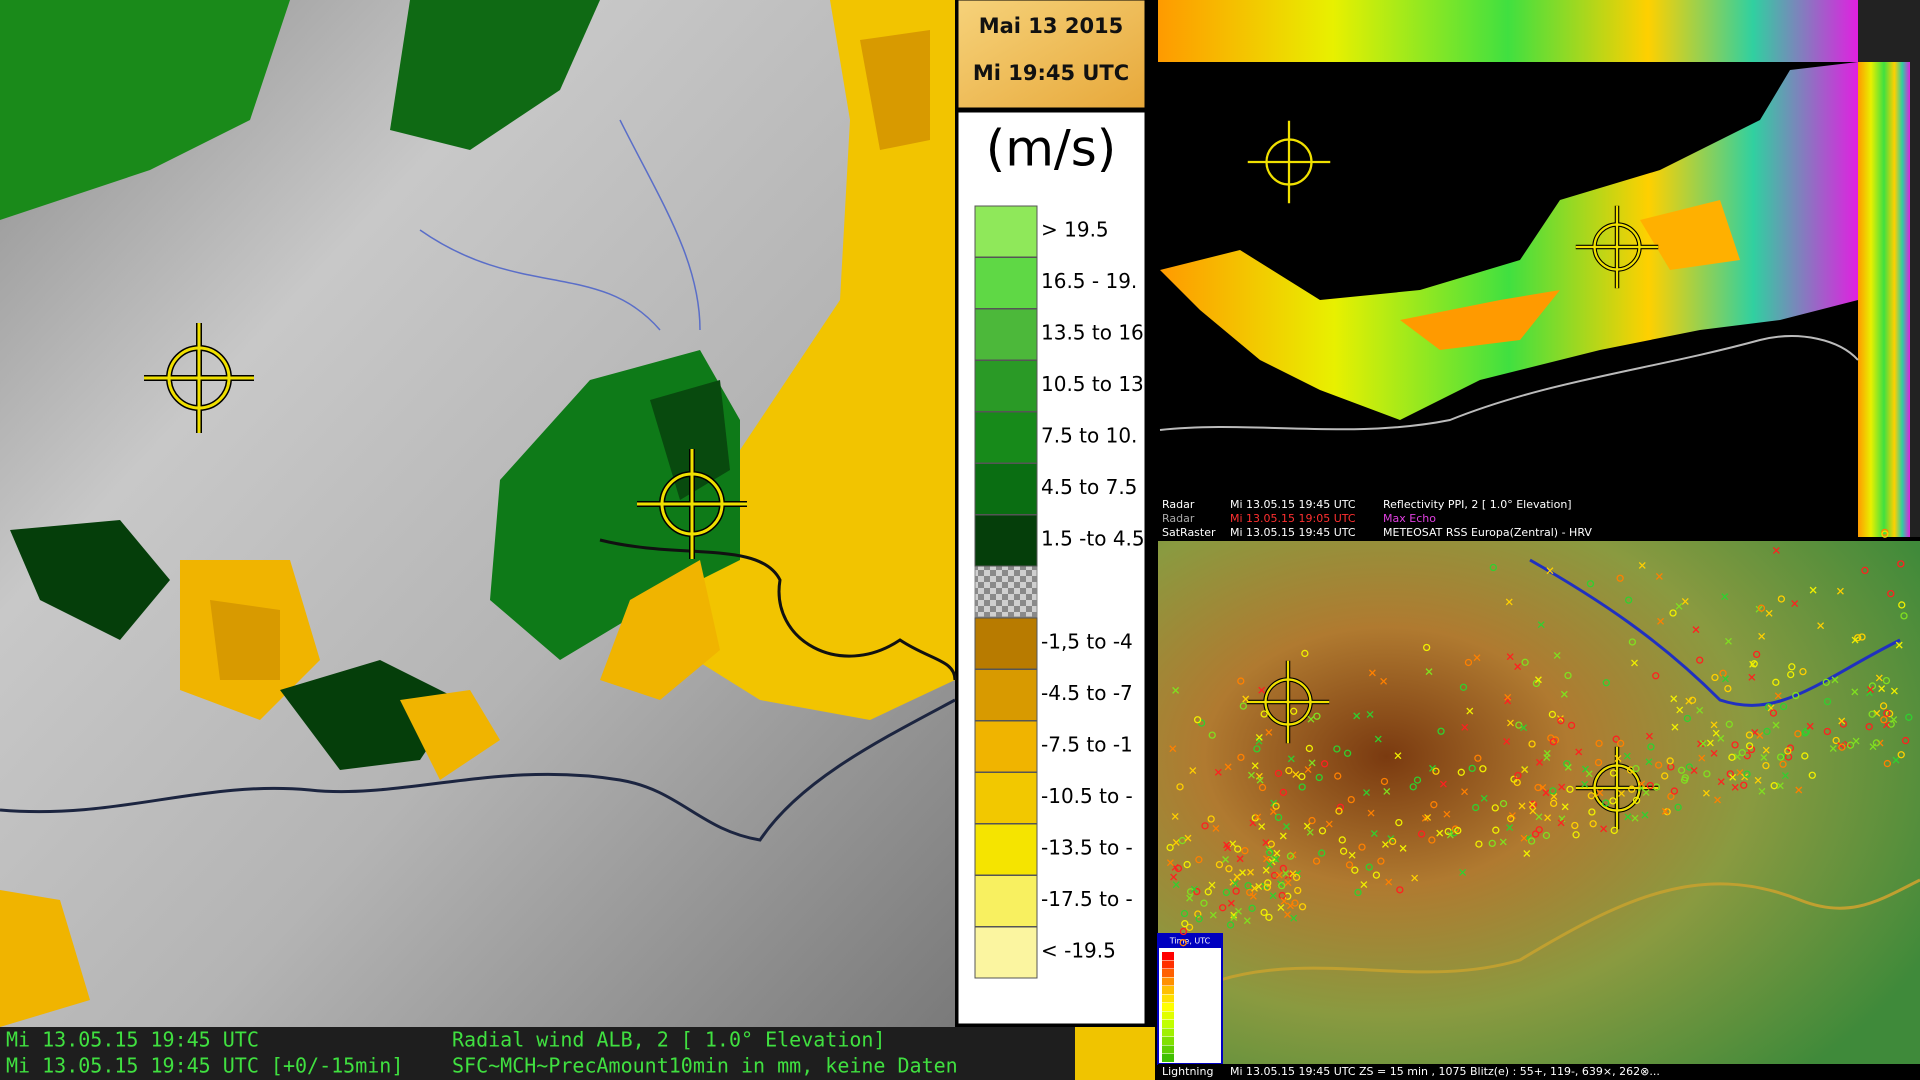 The image size is (1920, 1080). Describe the element at coordinates (1051, 54) in the screenshot. I see `date-header: Mai 13 2015 Mi 19:45 UTC` at that location.